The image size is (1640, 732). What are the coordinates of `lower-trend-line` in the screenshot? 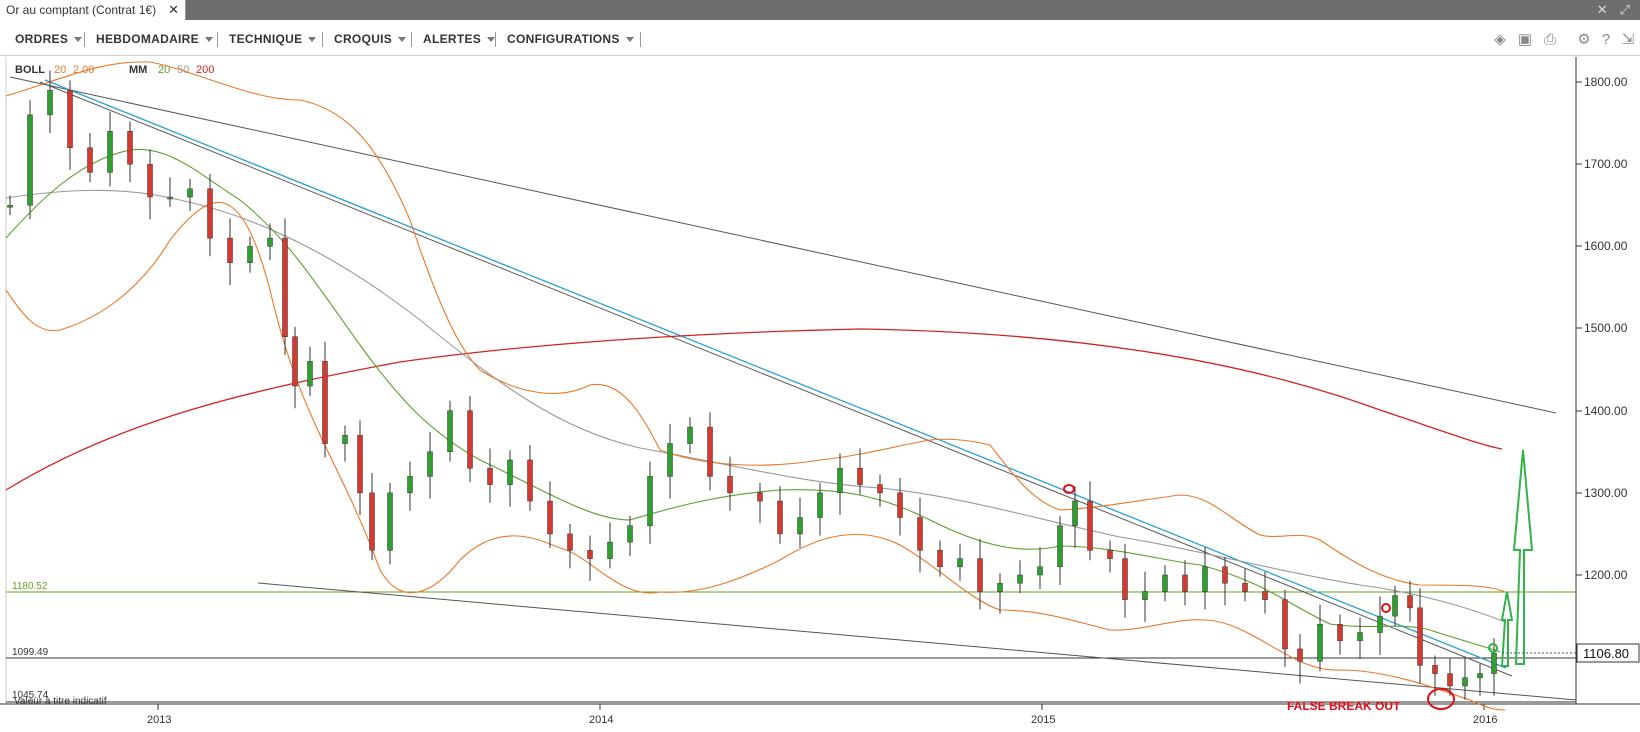 It's located at (917, 641).